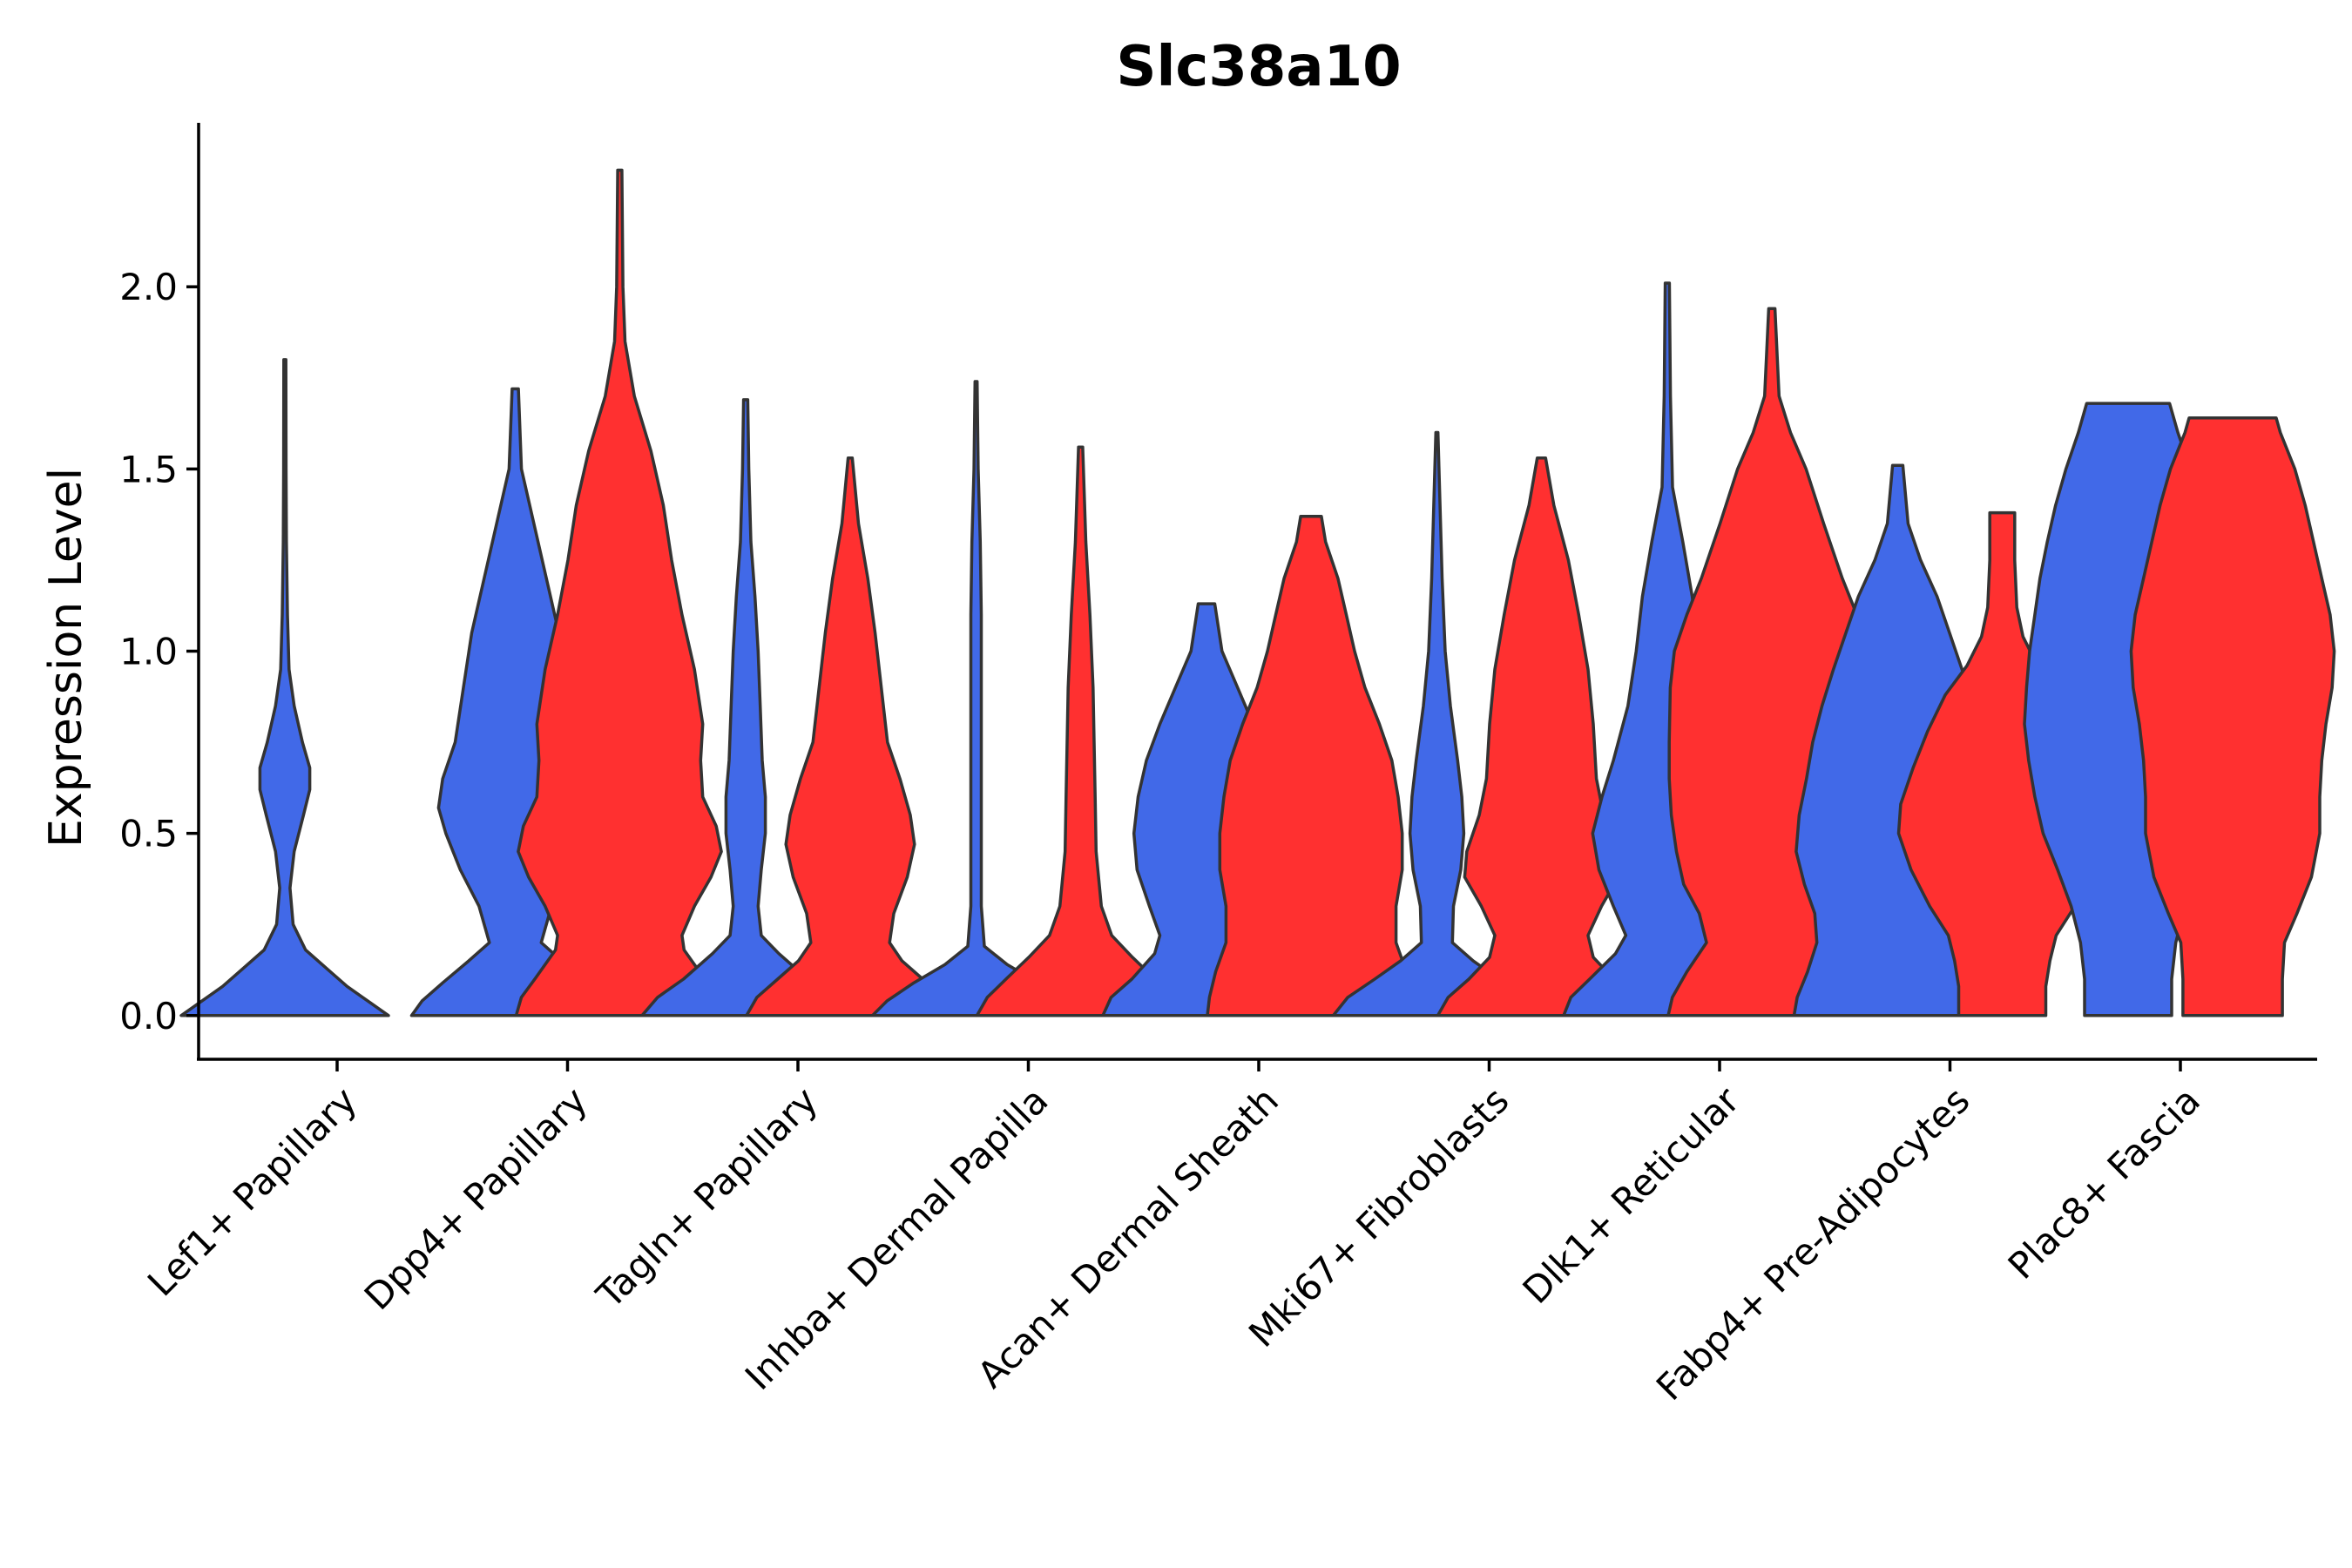 Image resolution: width=2352 pixels, height=1568 pixels. Describe the element at coordinates (148, 287) in the screenshot. I see `y-tick-label: 2.0` at that location.